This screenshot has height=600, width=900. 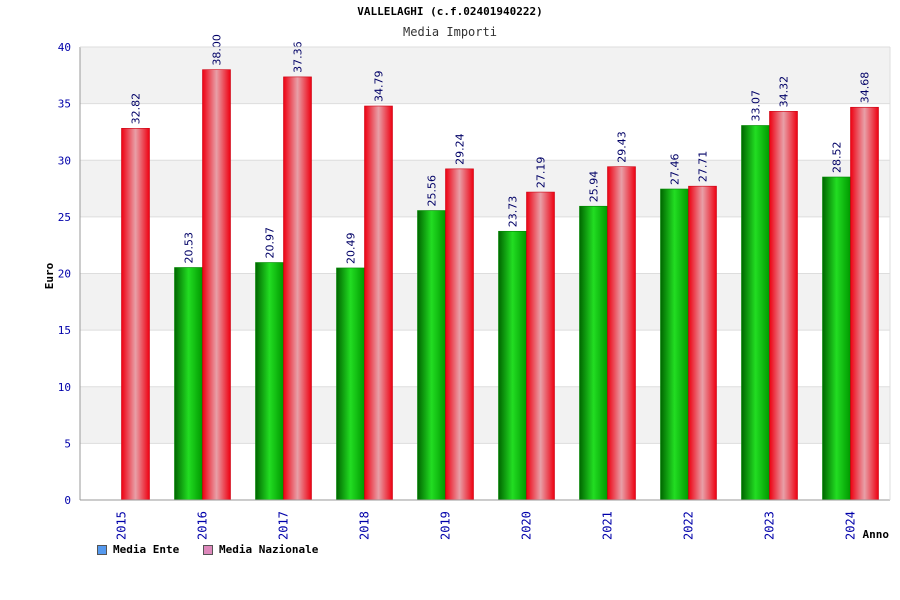 I want to click on data-label: 33.07, so click(x=756, y=106).